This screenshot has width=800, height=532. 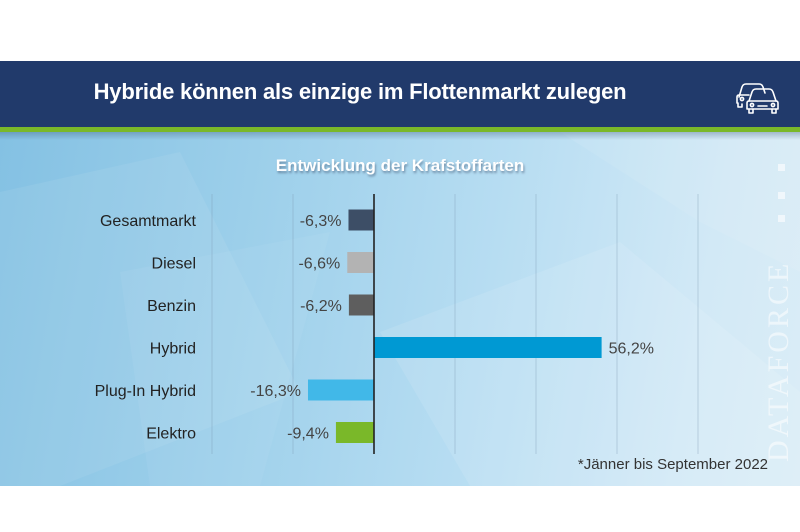 I want to click on category-label: Hybrid, so click(x=173, y=349).